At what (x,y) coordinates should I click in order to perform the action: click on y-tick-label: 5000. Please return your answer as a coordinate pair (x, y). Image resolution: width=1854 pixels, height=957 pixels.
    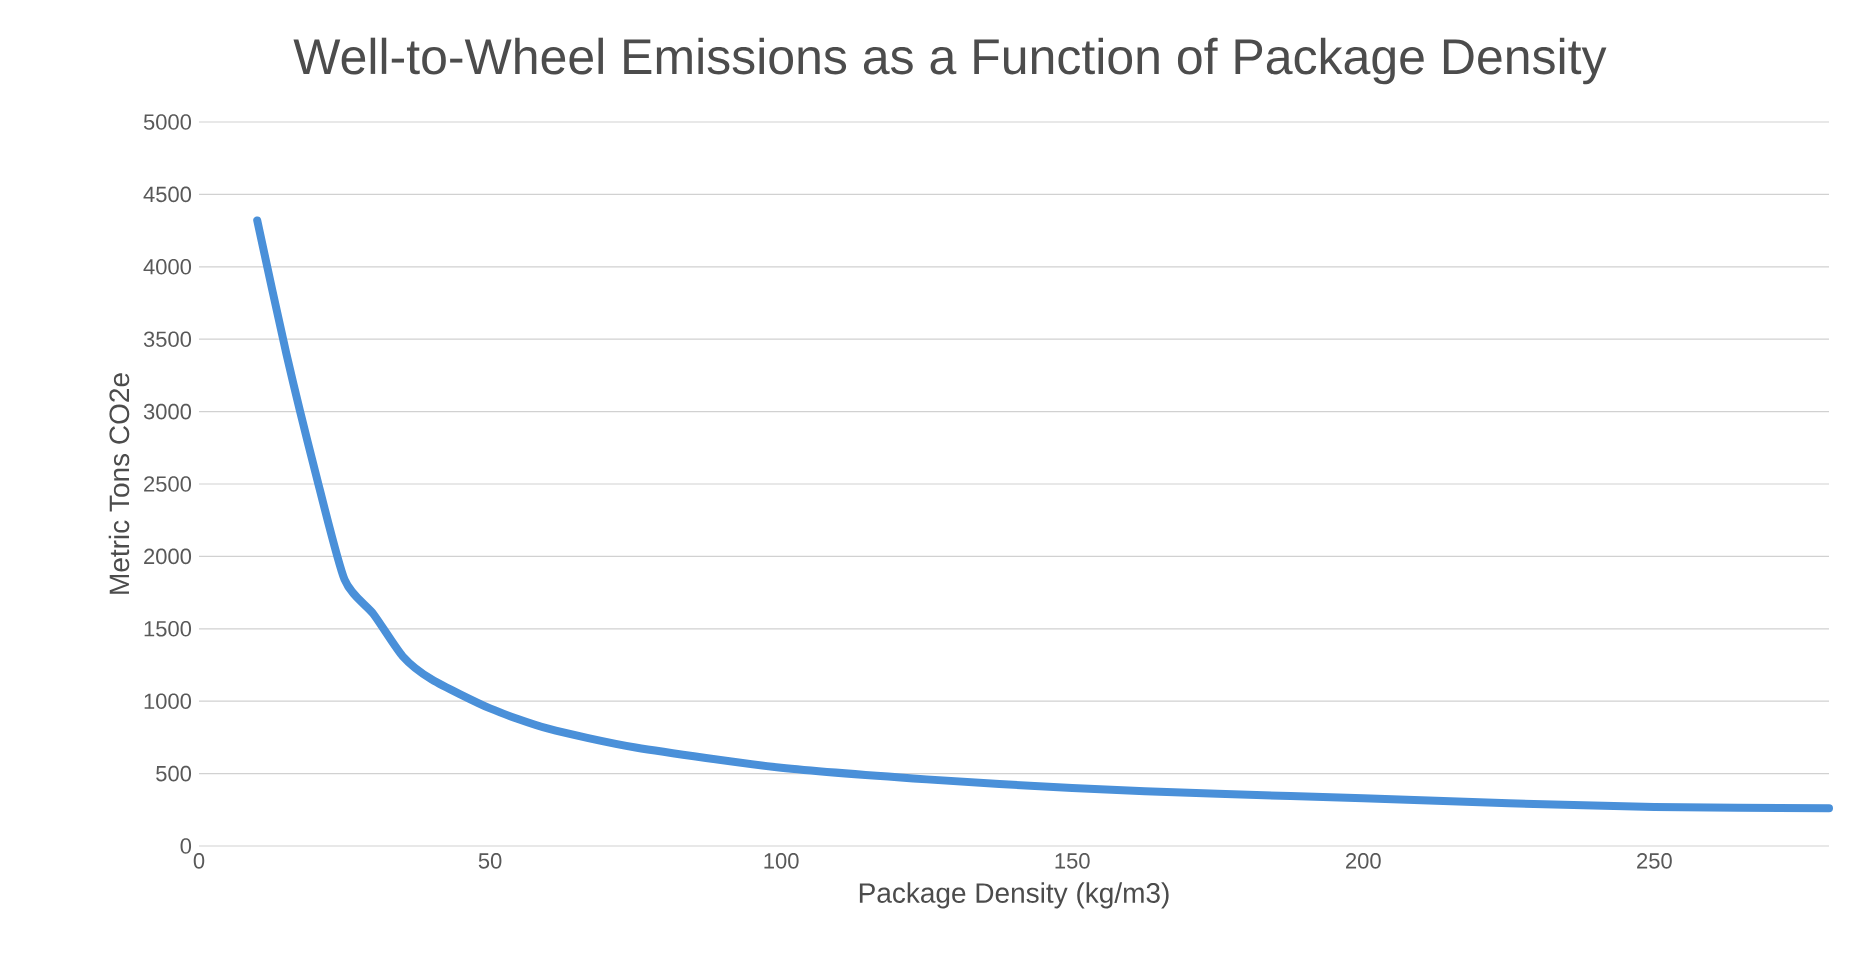
    Looking at the image, I should click on (167, 122).